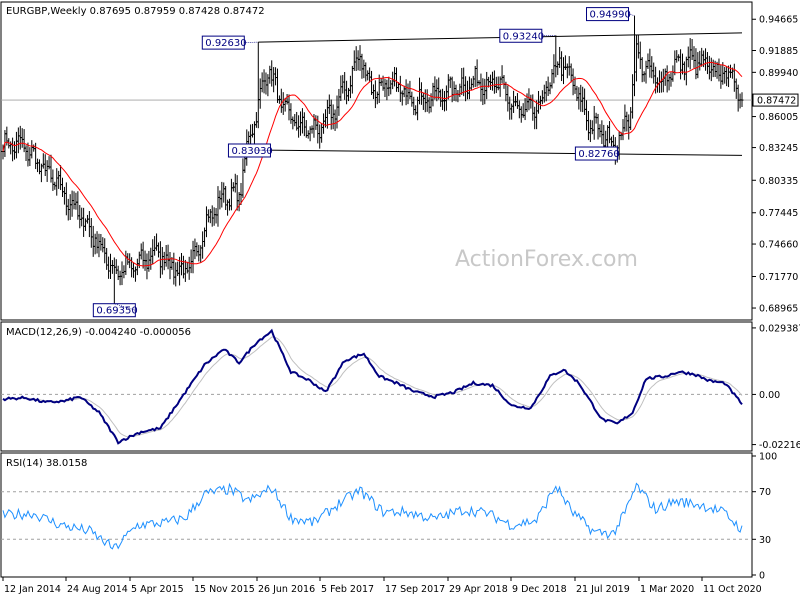 The image size is (800, 600). Describe the element at coordinates (778, 73) in the screenshot. I see `price-tick-label: 0.89940` at that location.